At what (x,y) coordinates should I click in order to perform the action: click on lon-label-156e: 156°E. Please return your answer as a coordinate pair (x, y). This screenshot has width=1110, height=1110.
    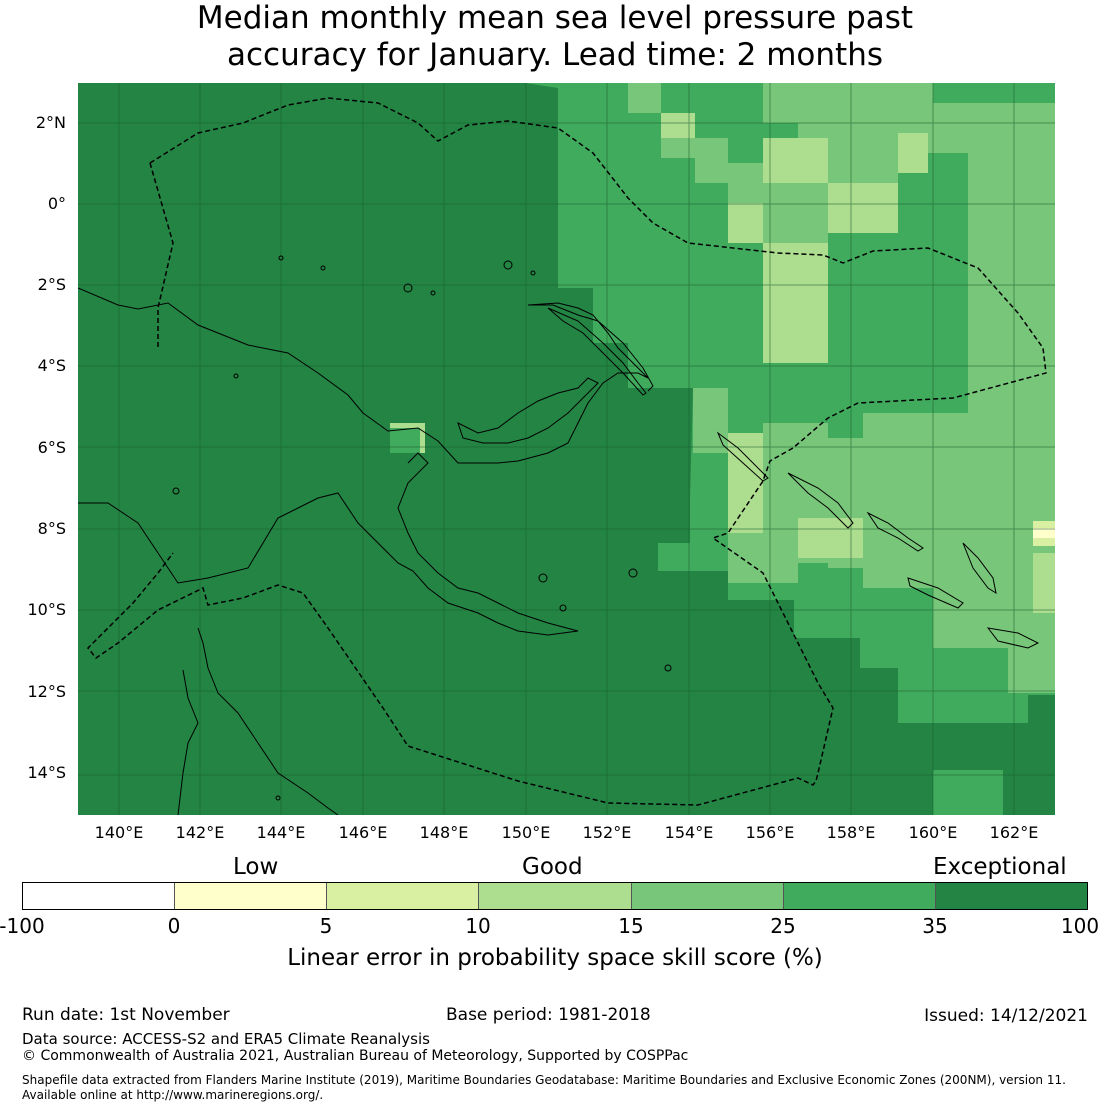
    Looking at the image, I should click on (770, 832).